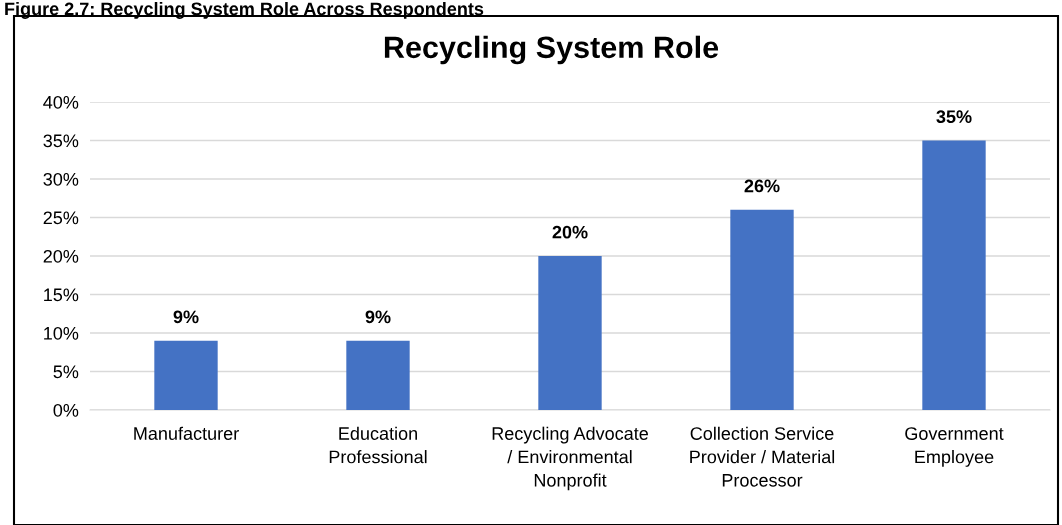 This screenshot has height=525, width=1062. I want to click on y-tick-label: 35%, so click(61, 141).